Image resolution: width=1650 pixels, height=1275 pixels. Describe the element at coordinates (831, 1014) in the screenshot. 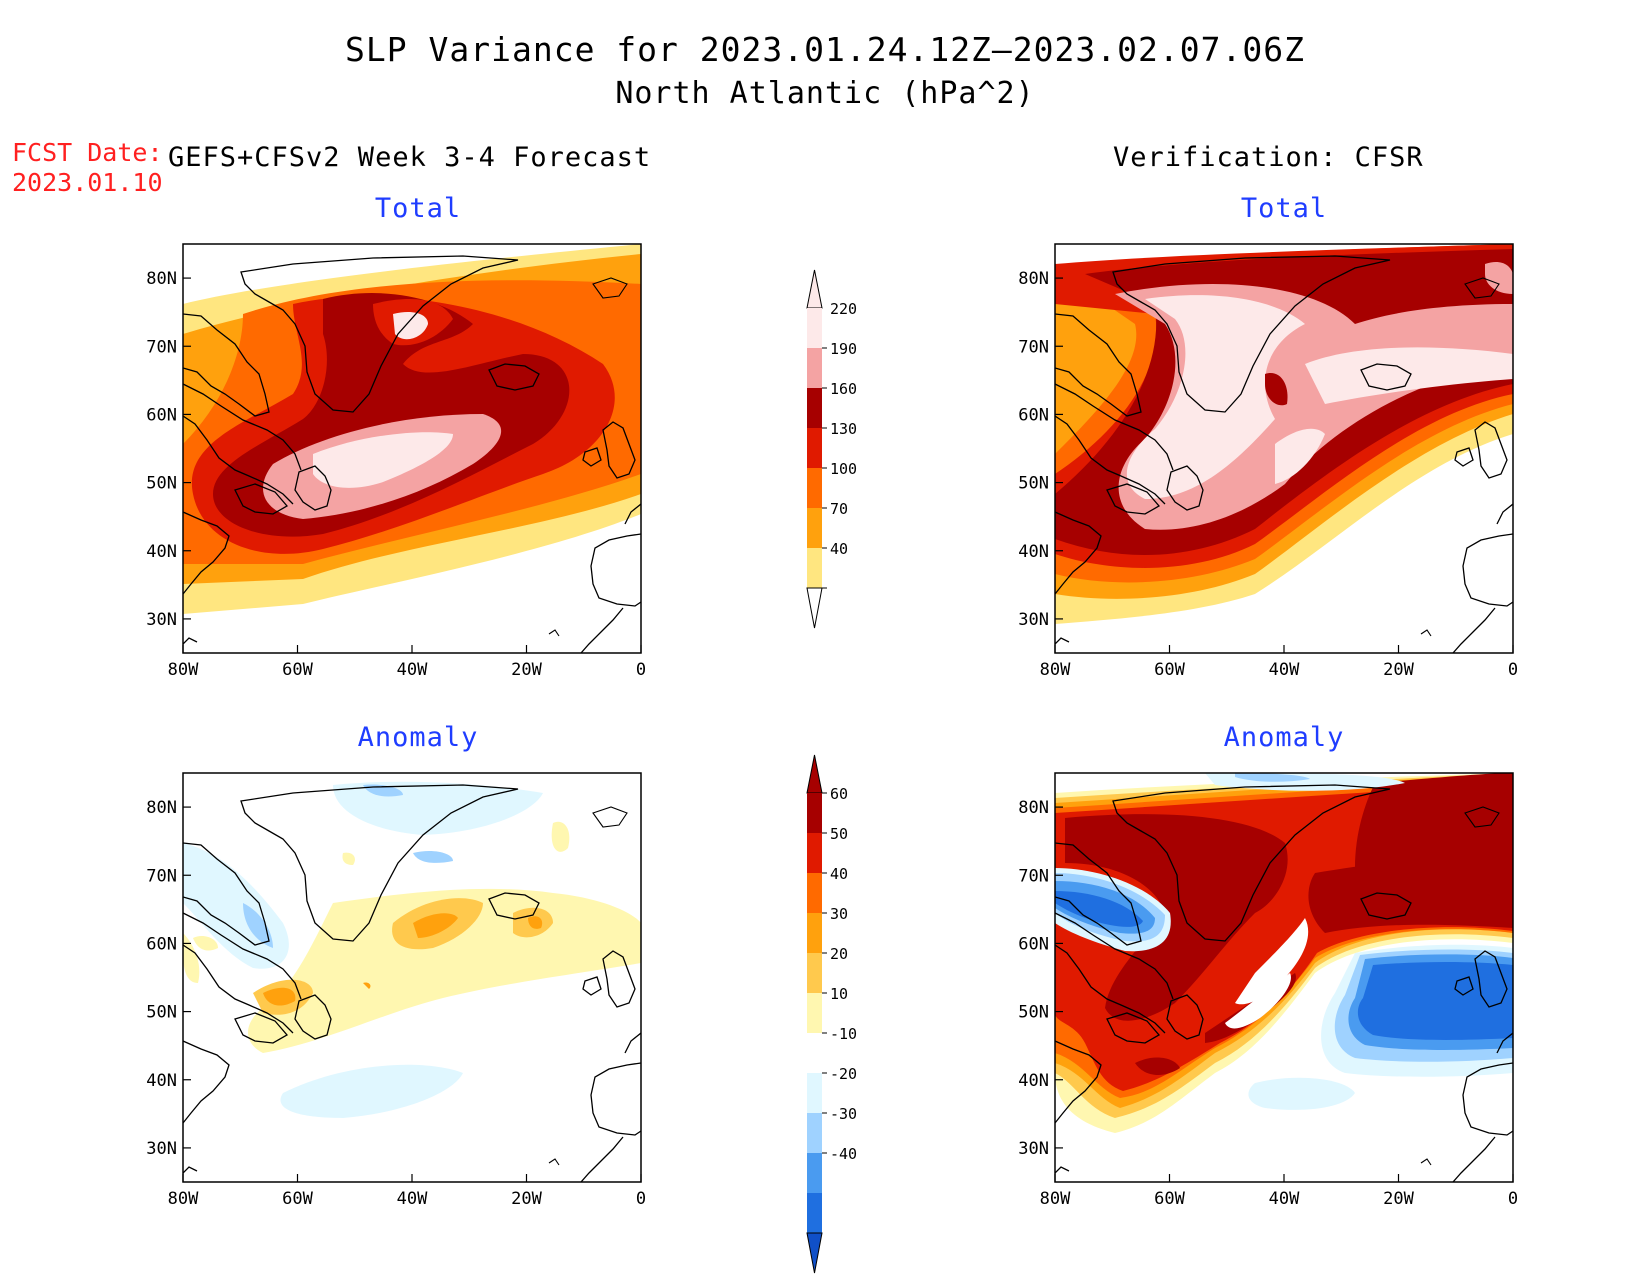

I see `colorbar-anomaly: 60 50 40 30 20 10 -10 -20 -30 -40` at that location.